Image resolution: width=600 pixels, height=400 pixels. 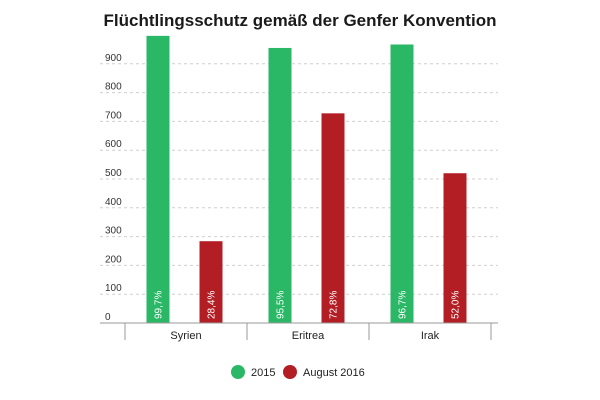 I want to click on y-tick-label: 200, so click(x=113, y=259).